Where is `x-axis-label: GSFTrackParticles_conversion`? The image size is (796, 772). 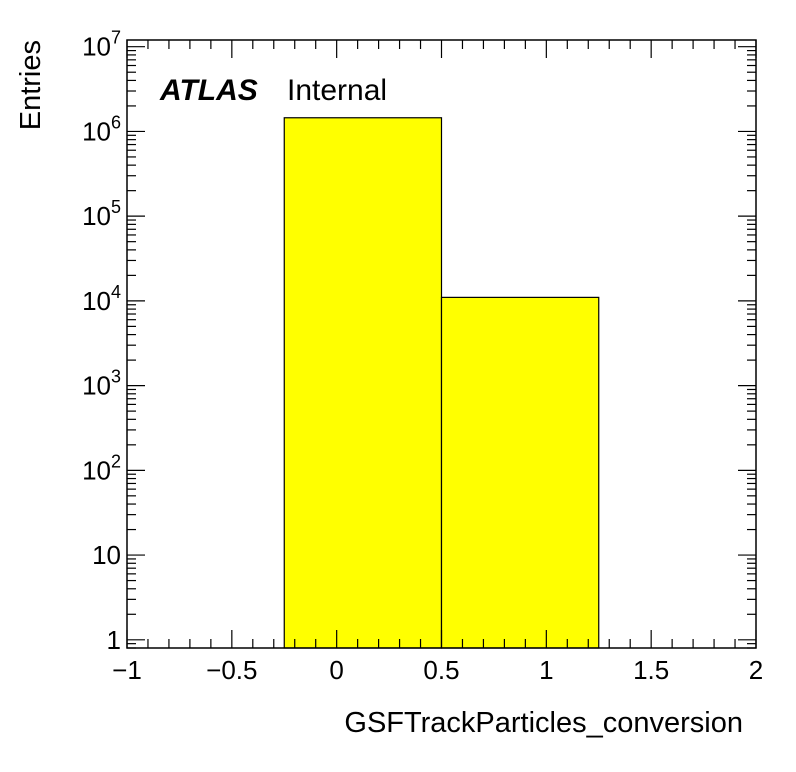
x-axis-label: GSFTrackParticles_conversion is located at coordinates (543, 723).